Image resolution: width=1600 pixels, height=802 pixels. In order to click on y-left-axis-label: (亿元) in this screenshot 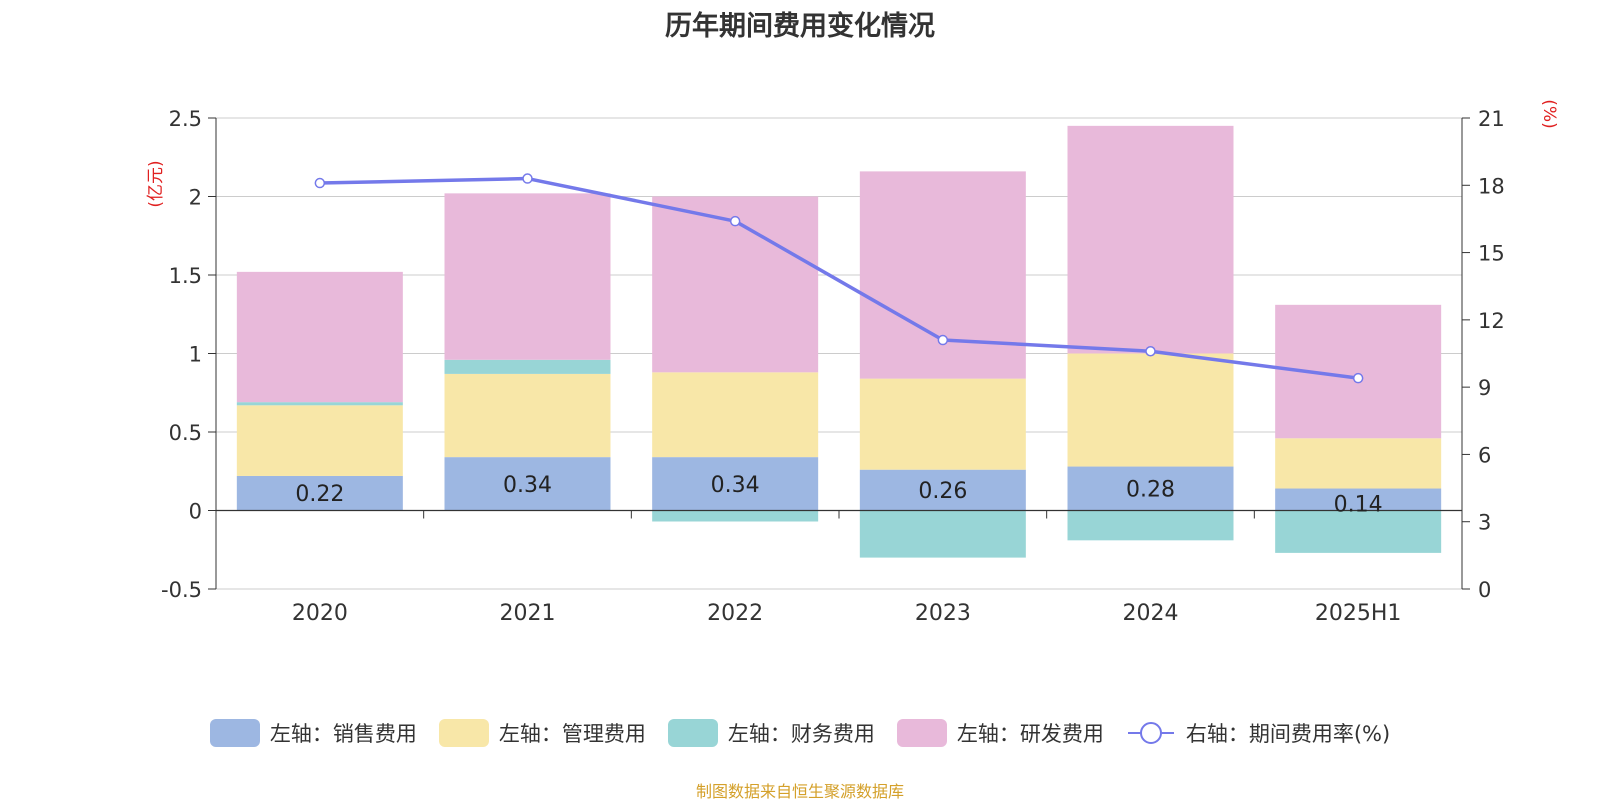, I will do `click(156, 183)`.